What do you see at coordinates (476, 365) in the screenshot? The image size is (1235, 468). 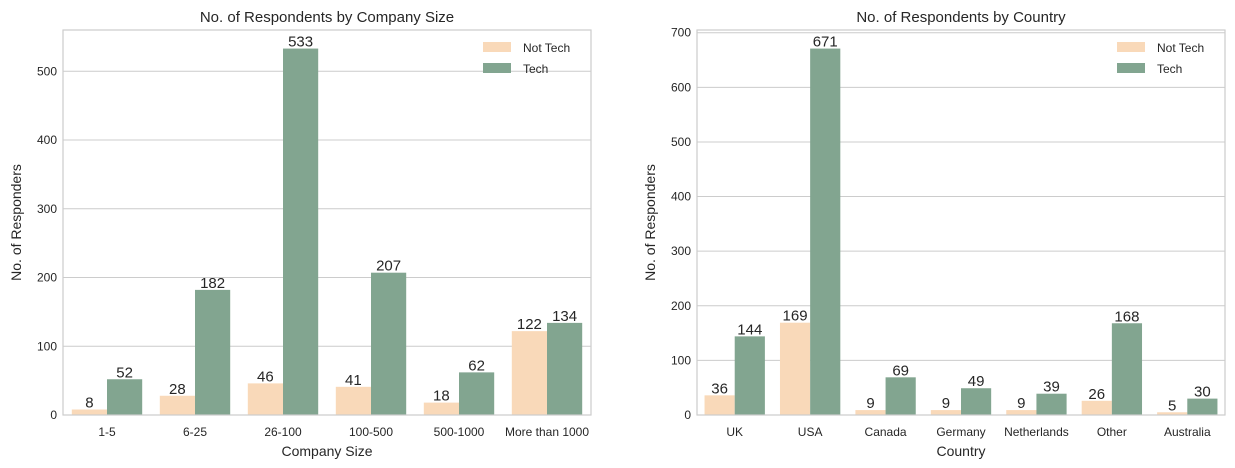 I see `data-label: 62` at bounding box center [476, 365].